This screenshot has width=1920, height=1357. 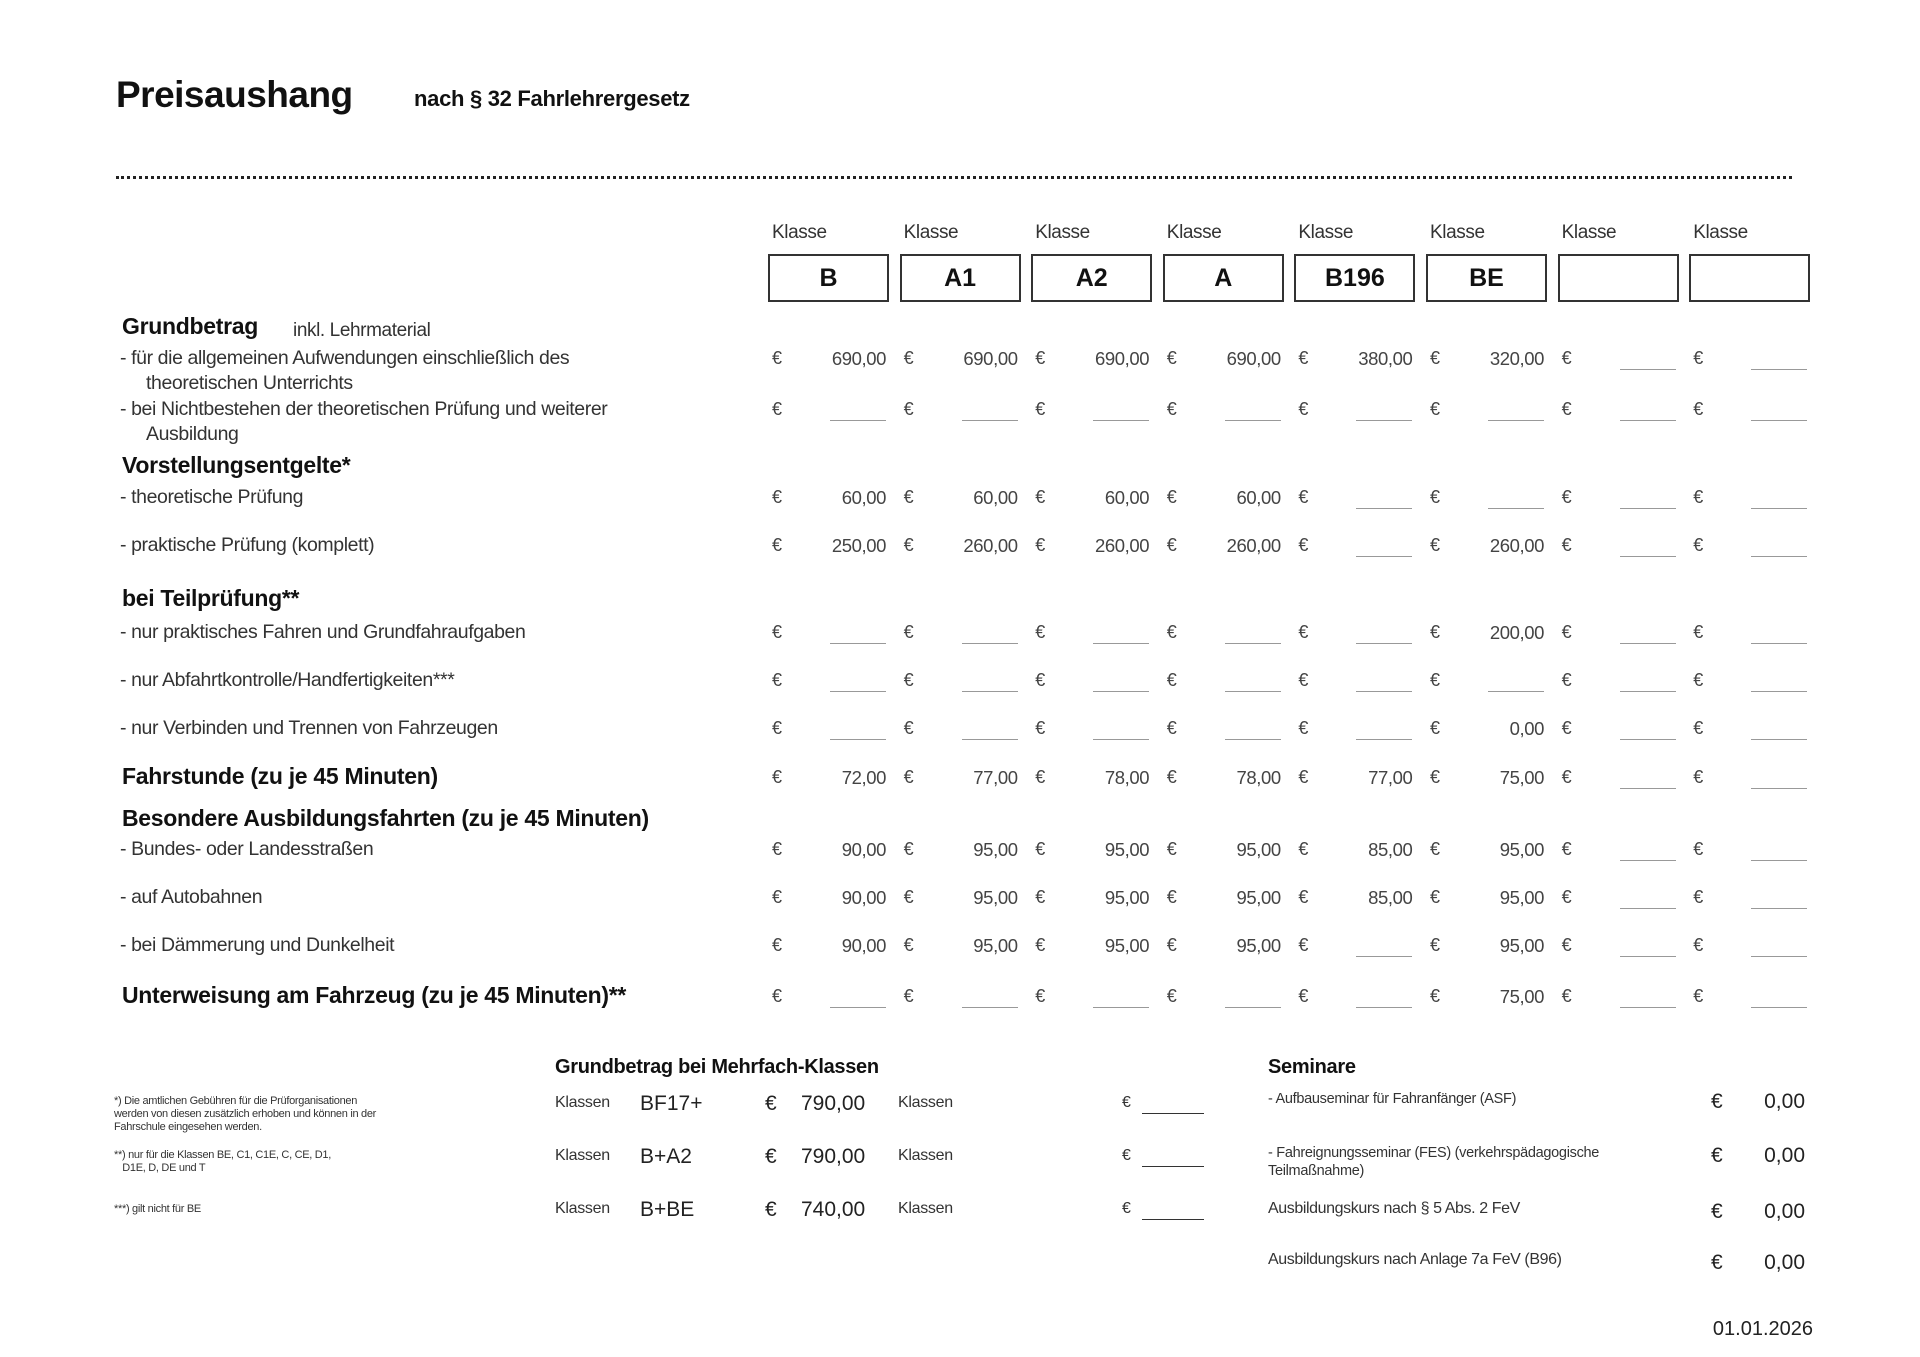 What do you see at coordinates (1223, 278) in the screenshot?
I see `class-box-A: A` at bounding box center [1223, 278].